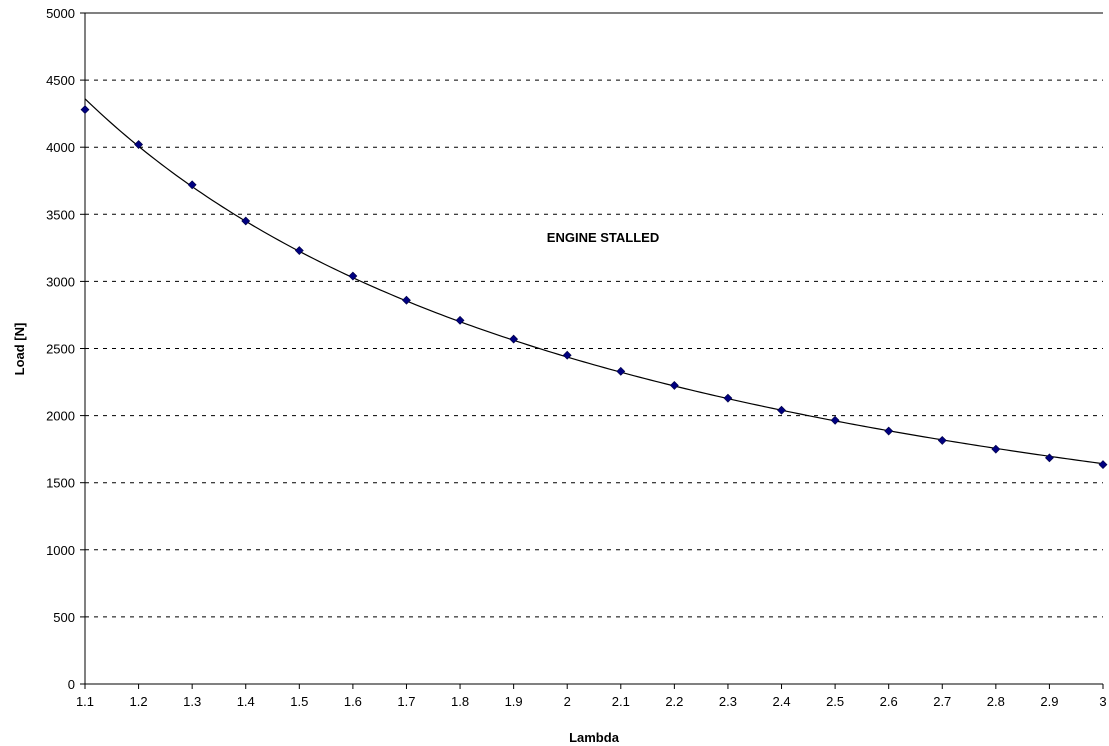 This screenshot has width=1109, height=746. I want to click on x-tick-label: 1.6, so click(353, 701).